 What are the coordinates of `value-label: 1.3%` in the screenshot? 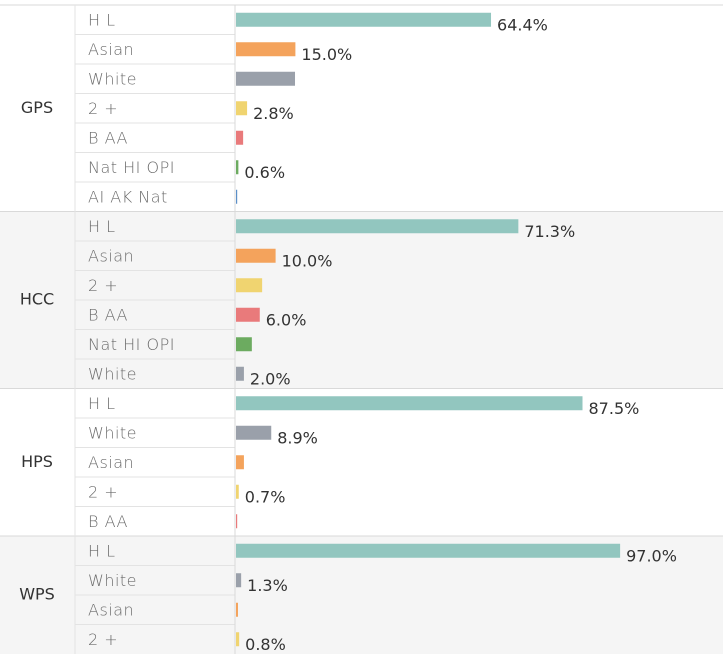 It's located at (267, 585).